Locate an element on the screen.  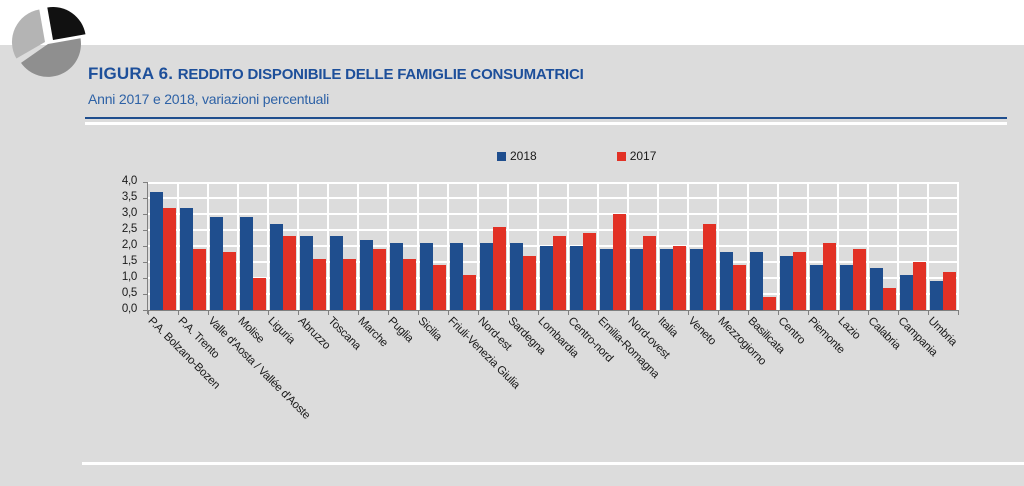
legend-item-2018: 2018 is located at coordinates (517, 156).